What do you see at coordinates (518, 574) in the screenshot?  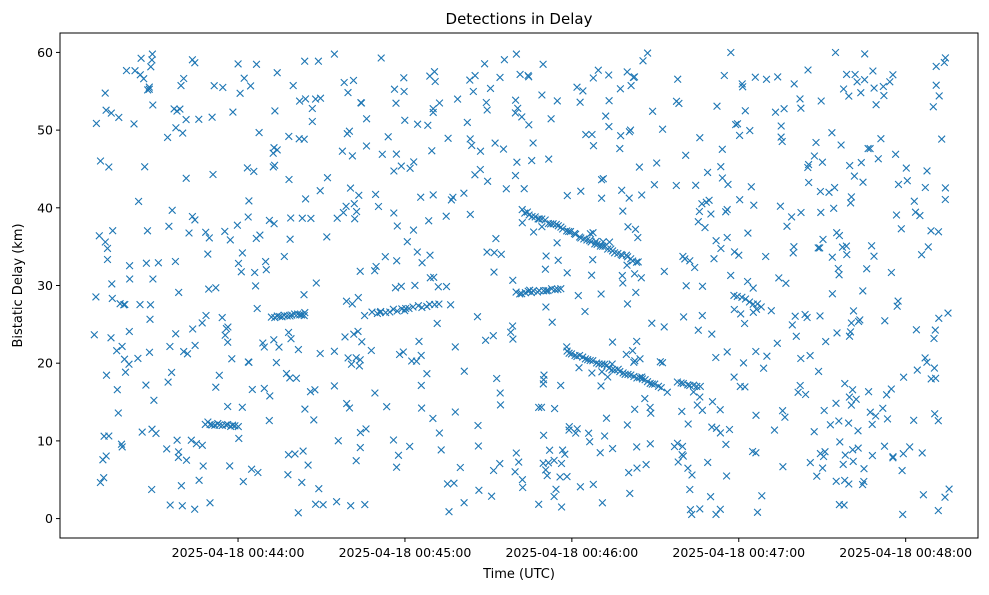 I see `x-axis-label: Time (UTC)` at bounding box center [518, 574].